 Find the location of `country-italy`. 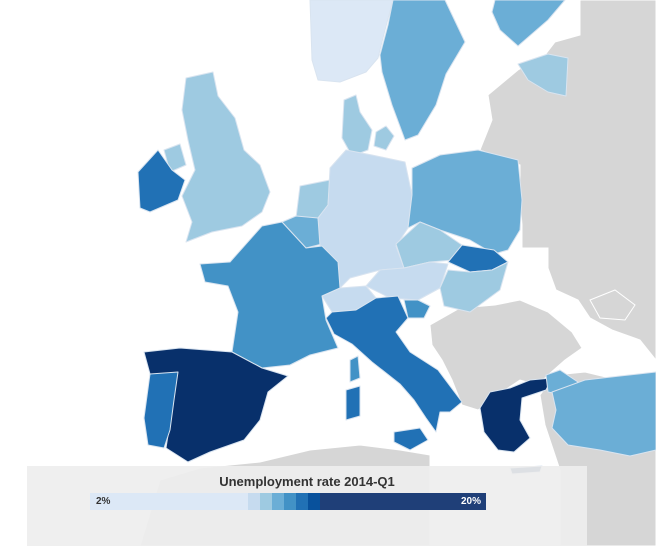

country-italy is located at coordinates (394, 364).